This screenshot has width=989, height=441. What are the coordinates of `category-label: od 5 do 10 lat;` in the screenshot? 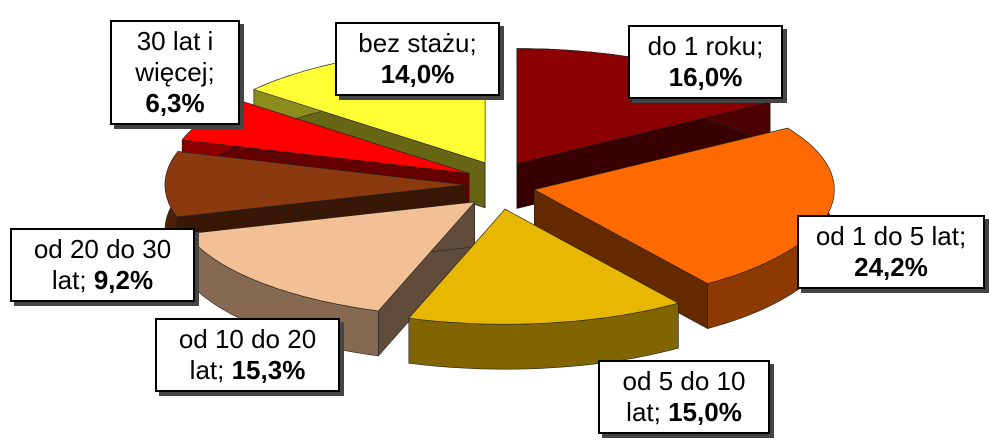 It's located at (684, 396).